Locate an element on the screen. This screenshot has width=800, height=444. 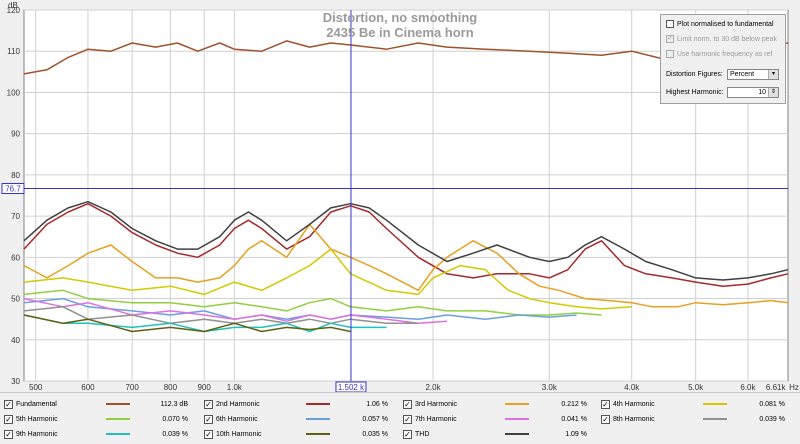
y-tick-label: 30 is located at coordinates (15, 381).